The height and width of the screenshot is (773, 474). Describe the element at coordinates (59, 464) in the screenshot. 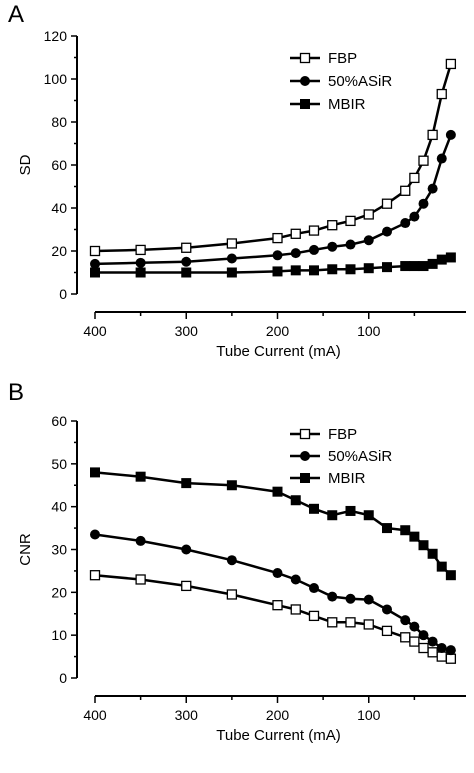

I see `y-tick-label: 50` at that location.